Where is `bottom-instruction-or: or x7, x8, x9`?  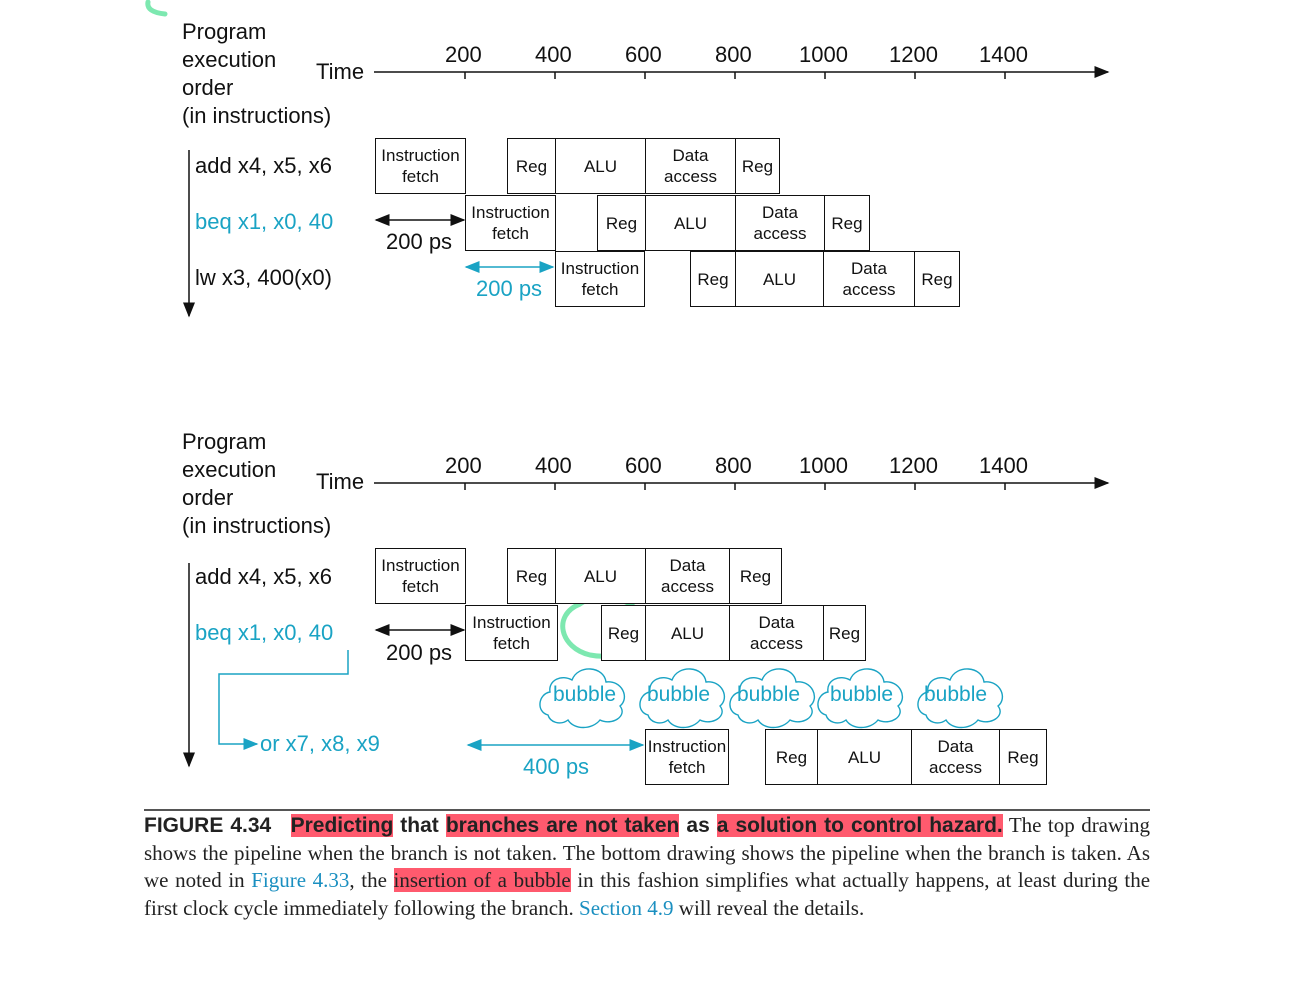
bottom-instruction-or: or x7, x8, x9 is located at coordinates (320, 743).